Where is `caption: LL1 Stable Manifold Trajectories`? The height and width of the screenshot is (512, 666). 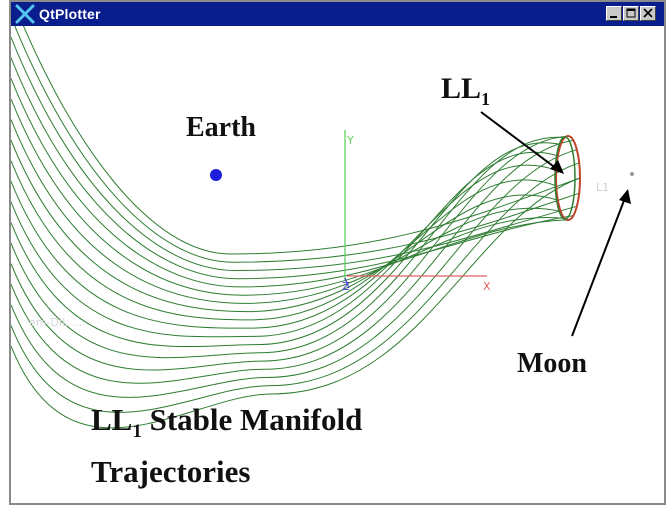 caption: LL1 Stable Manifold Trajectories is located at coordinates (226, 446).